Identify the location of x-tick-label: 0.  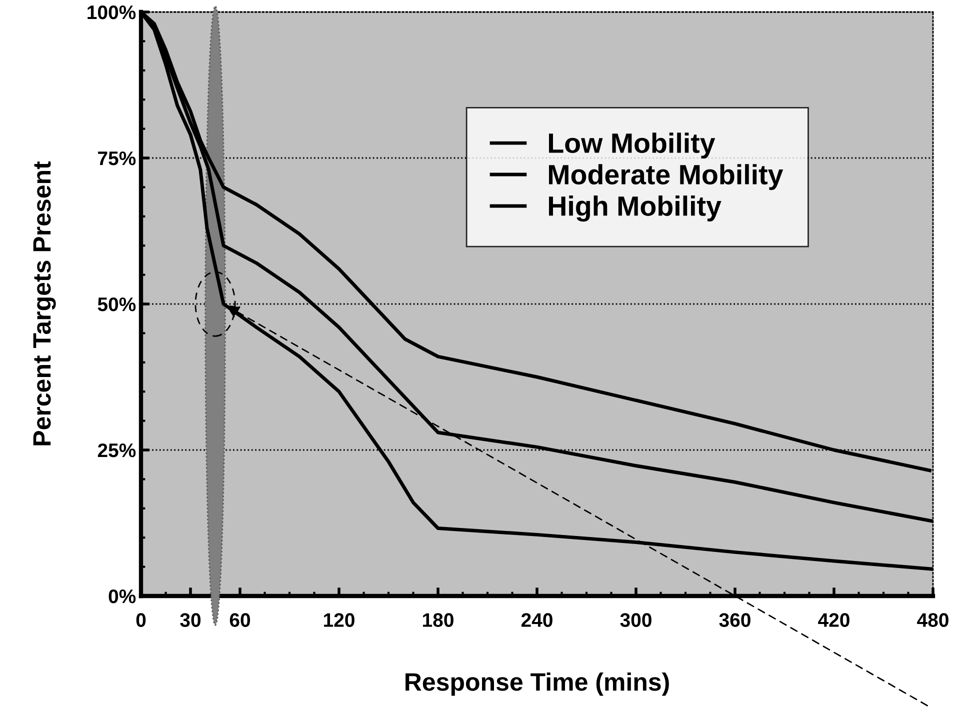
(141, 620).